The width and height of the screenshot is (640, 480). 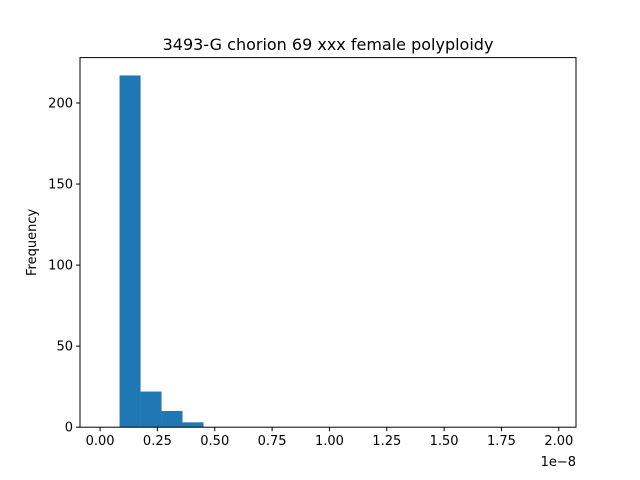 I want to click on y-tick-label: 50, so click(x=64, y=347).